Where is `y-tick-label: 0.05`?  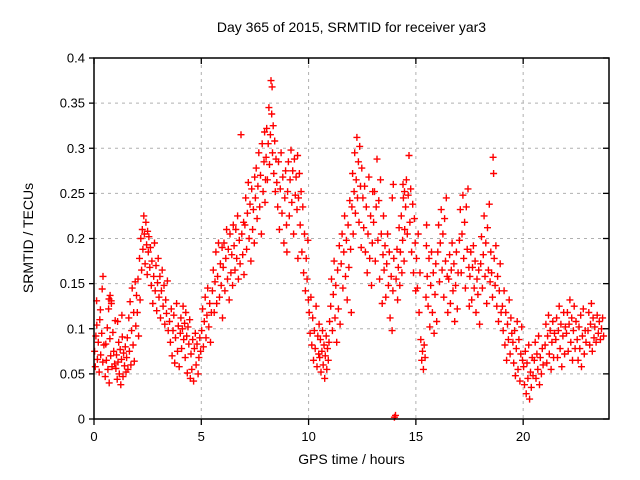 y-tick-label: 0.05 is located at coordinates (72, 373).